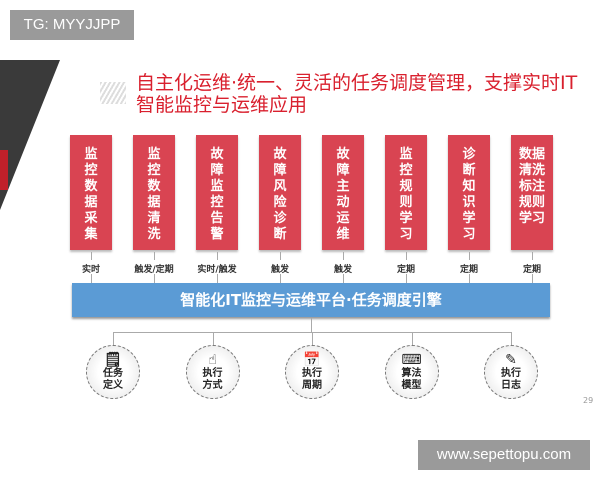  I want to click on feature-label: 任务定义, so click(113, 379).